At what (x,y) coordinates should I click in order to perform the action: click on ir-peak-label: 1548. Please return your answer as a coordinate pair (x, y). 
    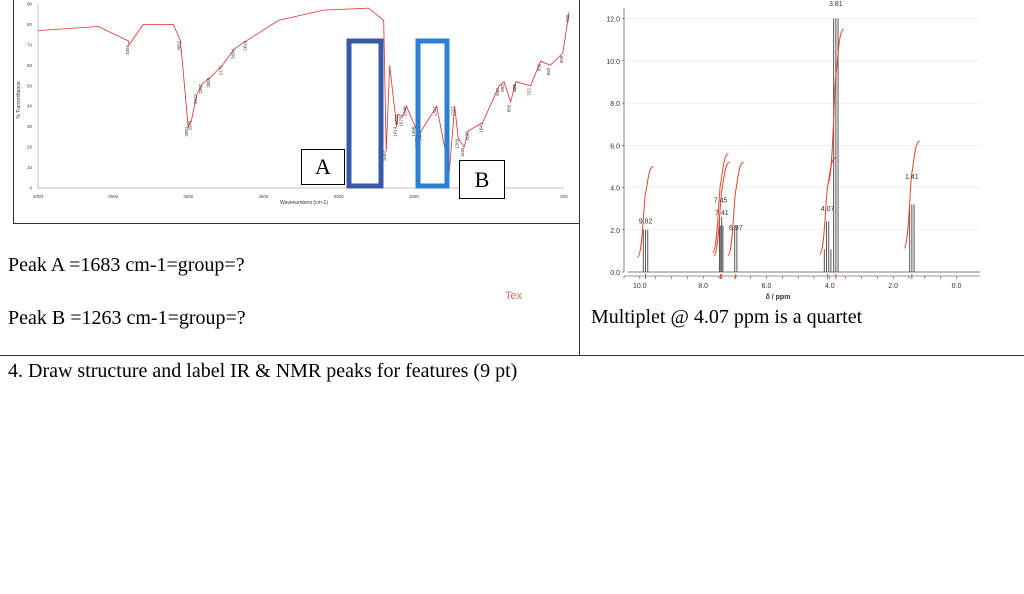
    Looking at the image, I should click on (405, 111).